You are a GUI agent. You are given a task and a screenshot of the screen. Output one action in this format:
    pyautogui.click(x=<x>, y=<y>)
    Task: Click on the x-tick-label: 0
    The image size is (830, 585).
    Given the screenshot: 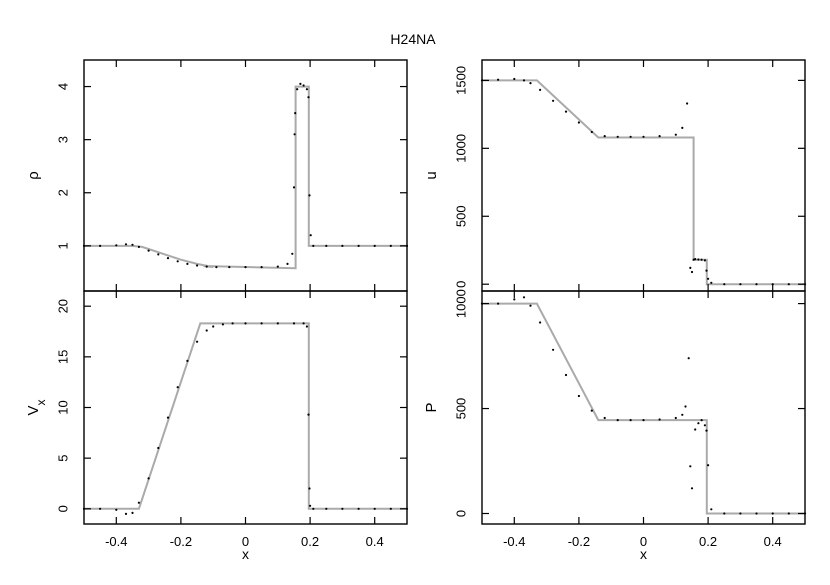 What is the action you would take?
    pyautogui.click(x=643, y=541)
    